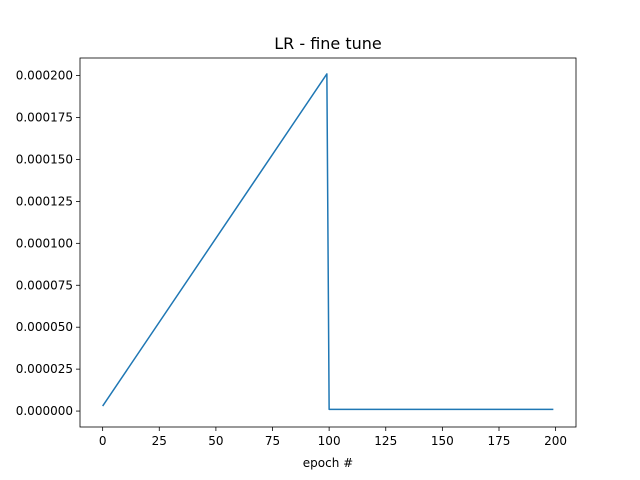  What do you see at coordinates (272, 441) in the screenshot?
I see `x-tick-label: 75` at bounding box center [272, 441].